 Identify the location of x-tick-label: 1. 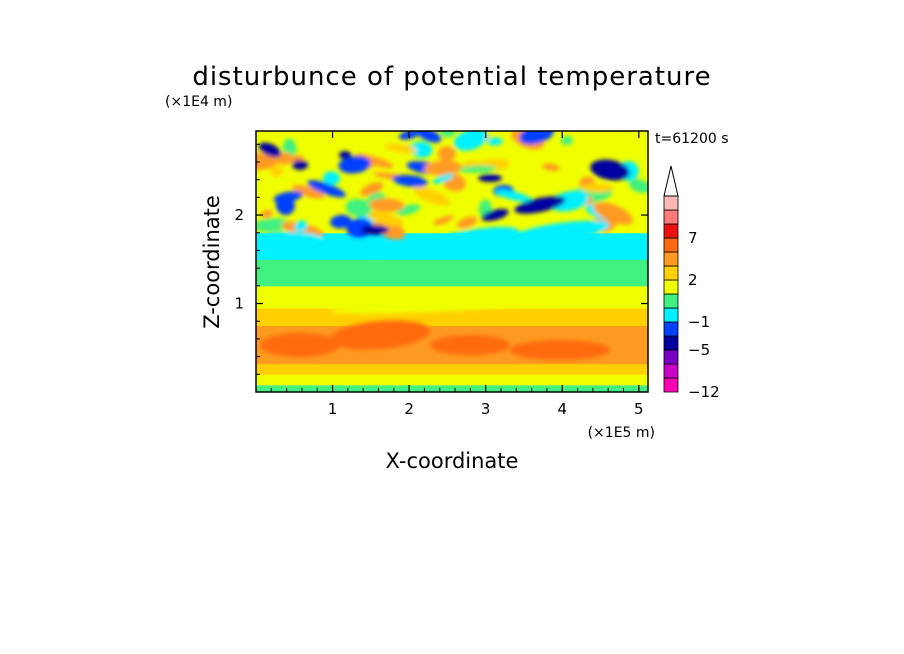
(333, 409).